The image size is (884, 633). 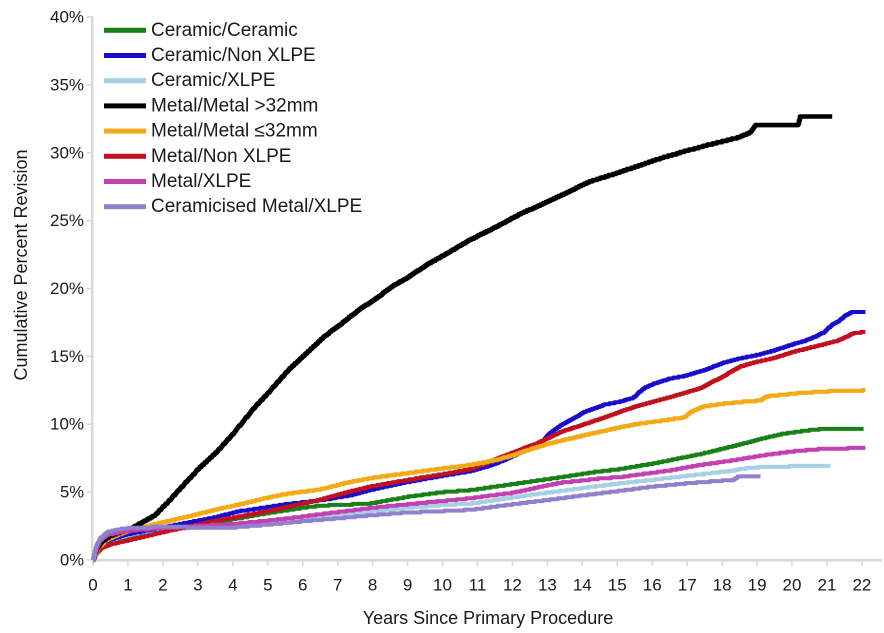 What do you see at coordinates (221, 156) in the screenshot?
I see `svg-text: Metal/Non XLPE` at bounding box center [221, 156].